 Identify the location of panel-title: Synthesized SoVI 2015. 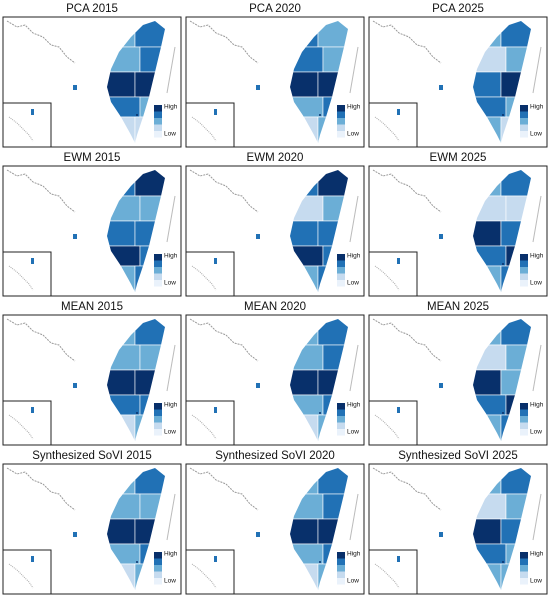
(92, 456).